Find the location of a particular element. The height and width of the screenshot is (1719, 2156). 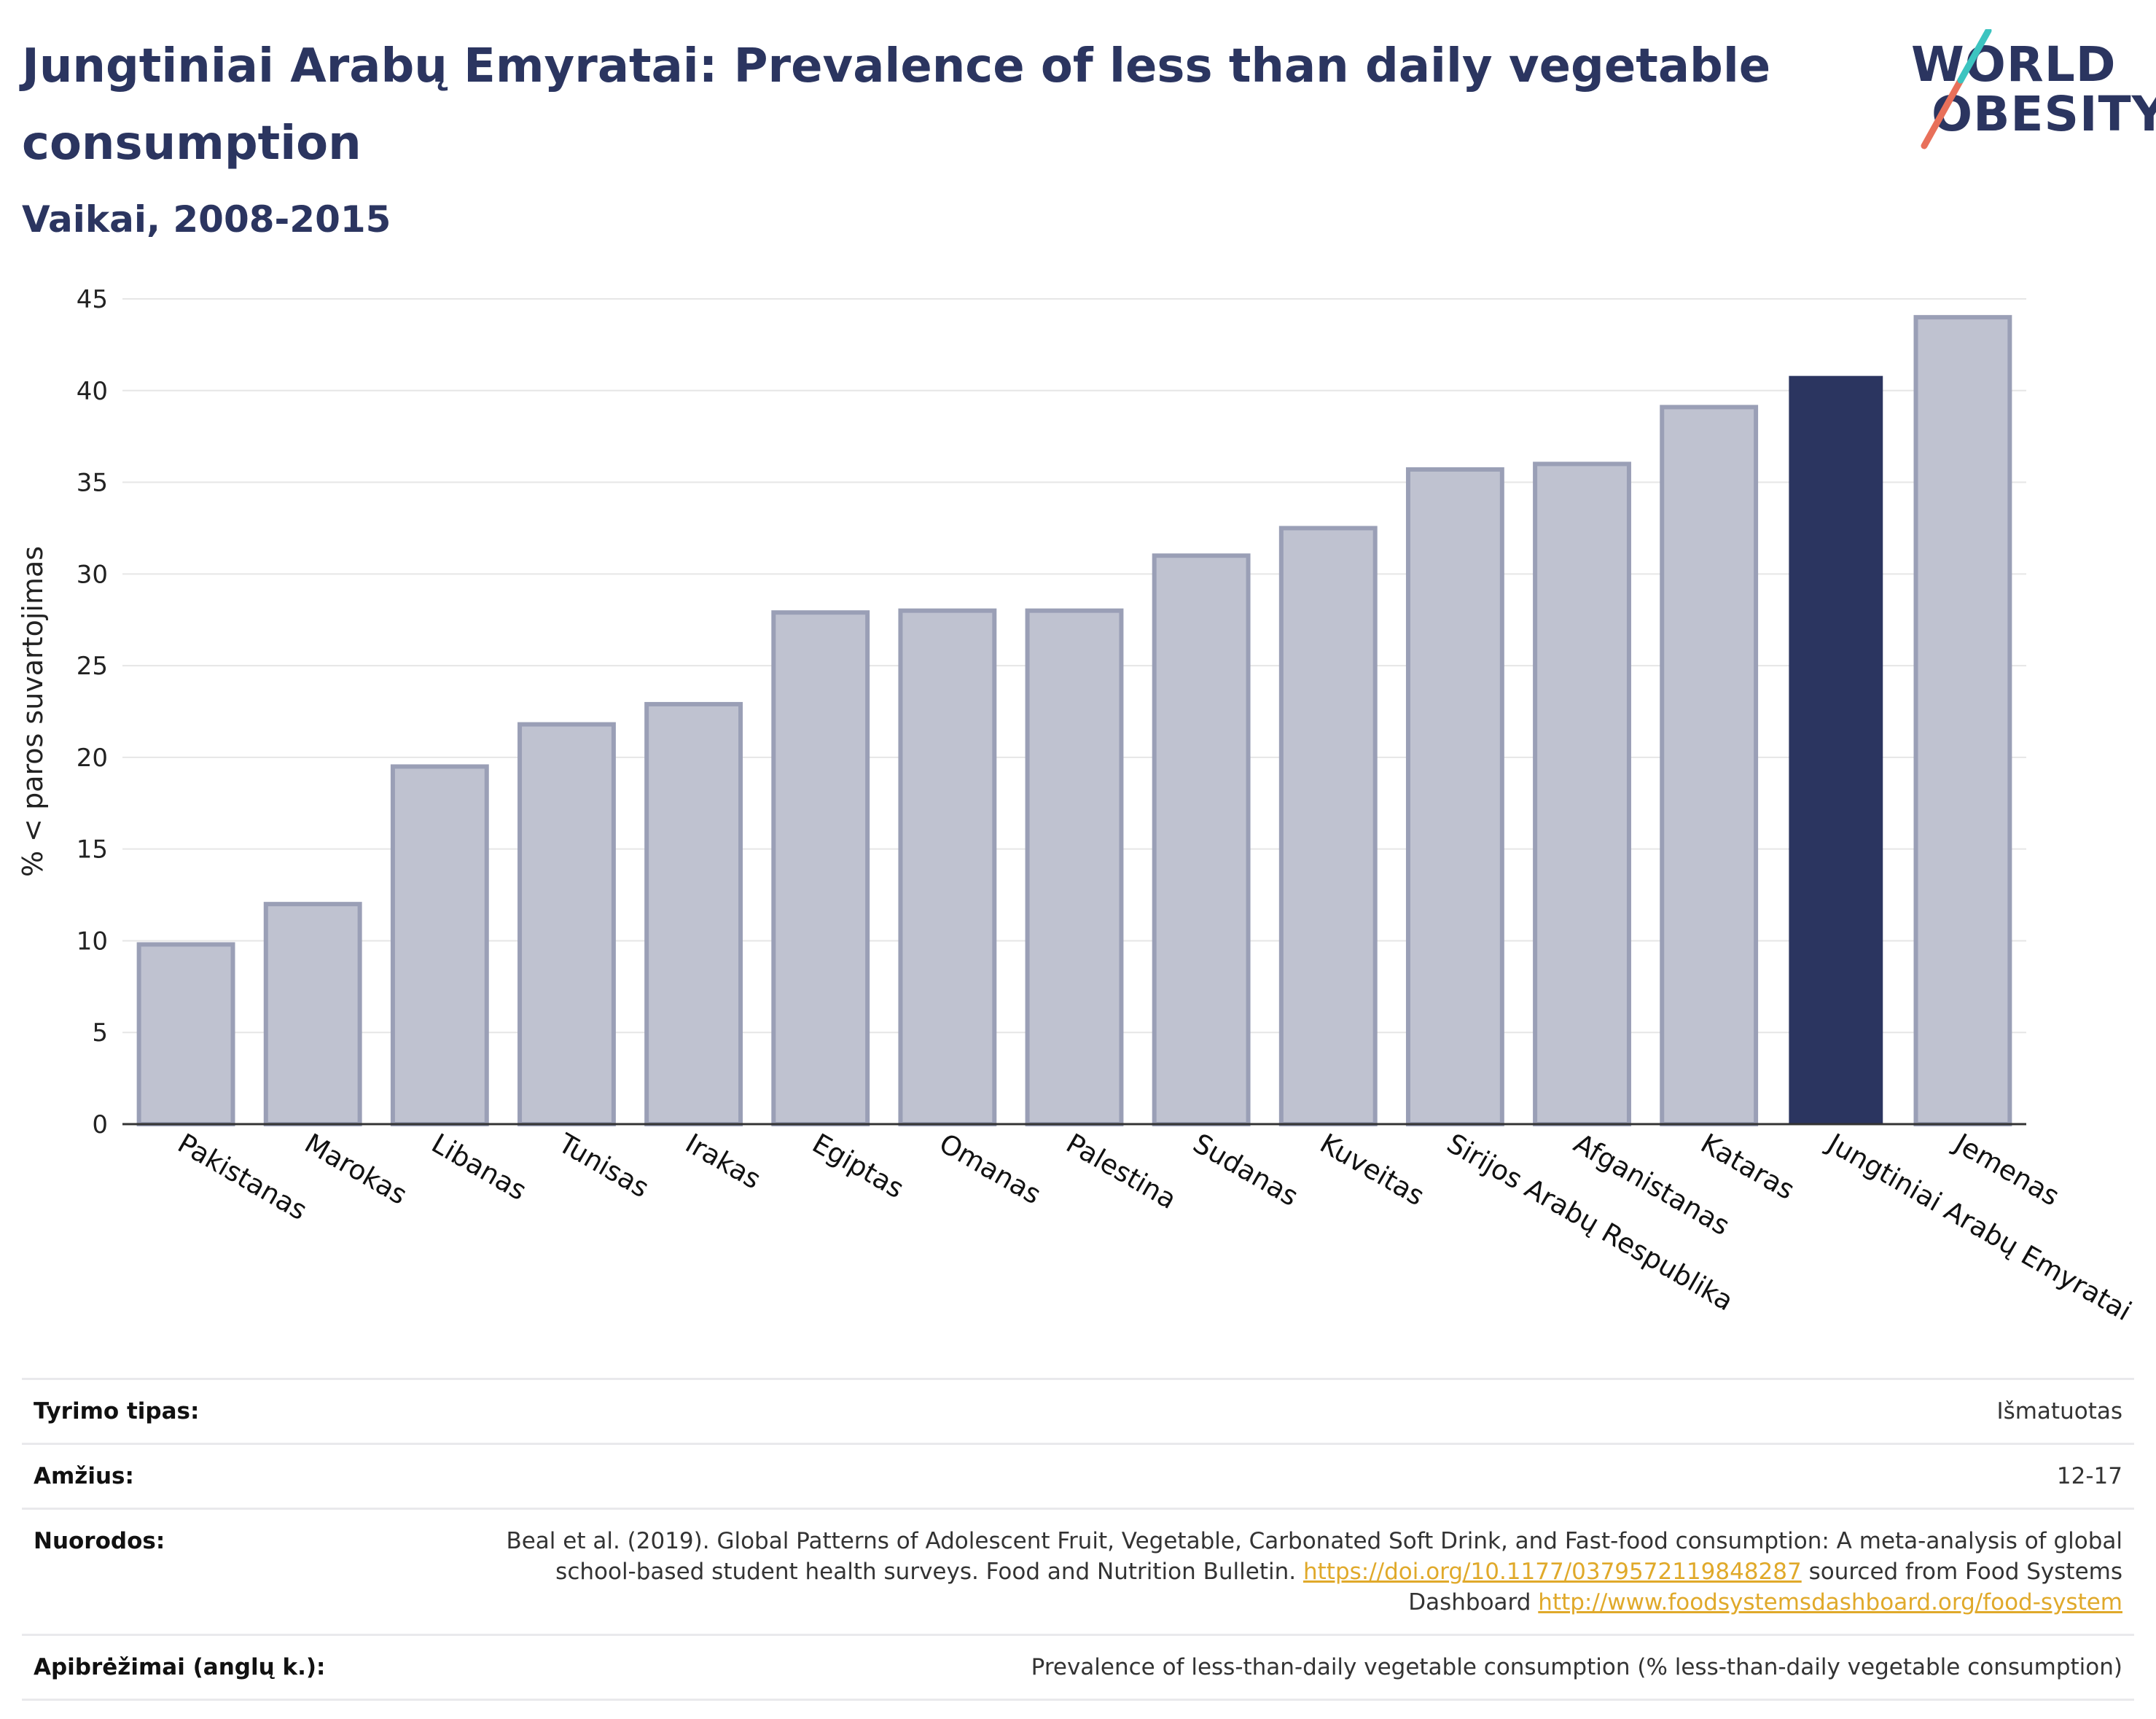

y-tick-label: 25 is located at coordinates (93, 666).